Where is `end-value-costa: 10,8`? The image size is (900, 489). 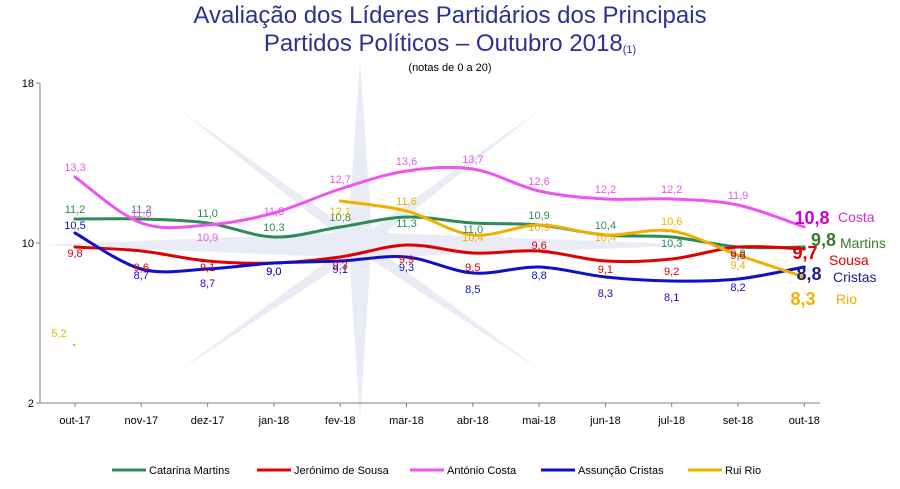
end-value-costa: 10,8 is located at coordinates (811, 218).